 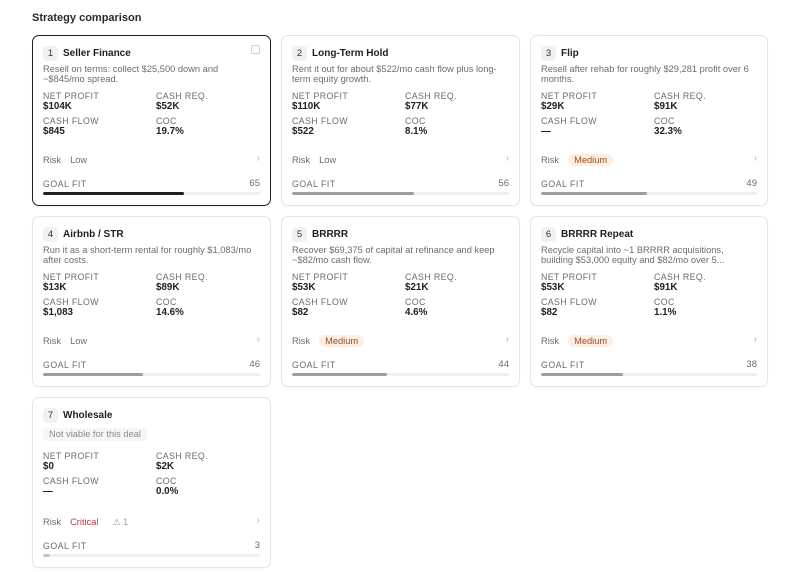 I want to click on coc-value: 32.3%, so click(x=668, y=131).